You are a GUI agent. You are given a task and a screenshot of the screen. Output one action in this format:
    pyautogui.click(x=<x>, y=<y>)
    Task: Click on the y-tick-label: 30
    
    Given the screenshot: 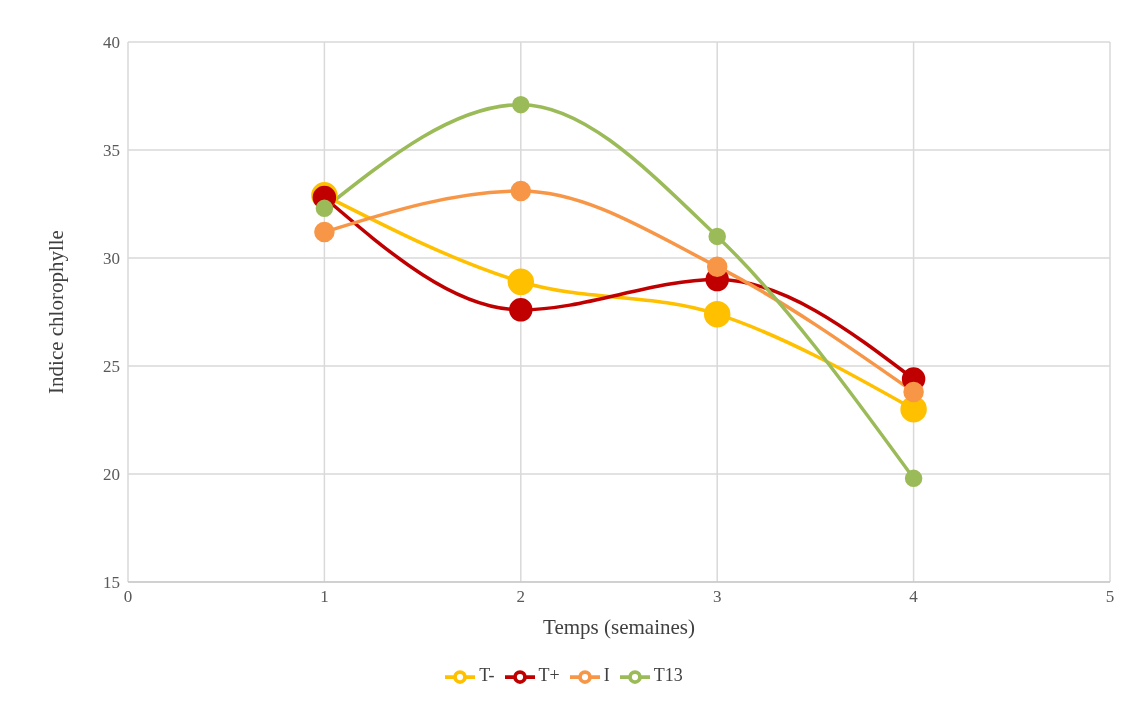 What is the action you would take?
    pyautogui.click(x=111, y=259)
    